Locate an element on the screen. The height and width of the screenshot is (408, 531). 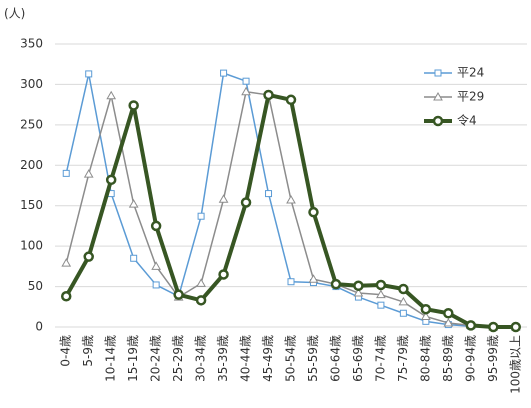
x-tick-label: 65-69歳 is located at coordinates (358, 358).